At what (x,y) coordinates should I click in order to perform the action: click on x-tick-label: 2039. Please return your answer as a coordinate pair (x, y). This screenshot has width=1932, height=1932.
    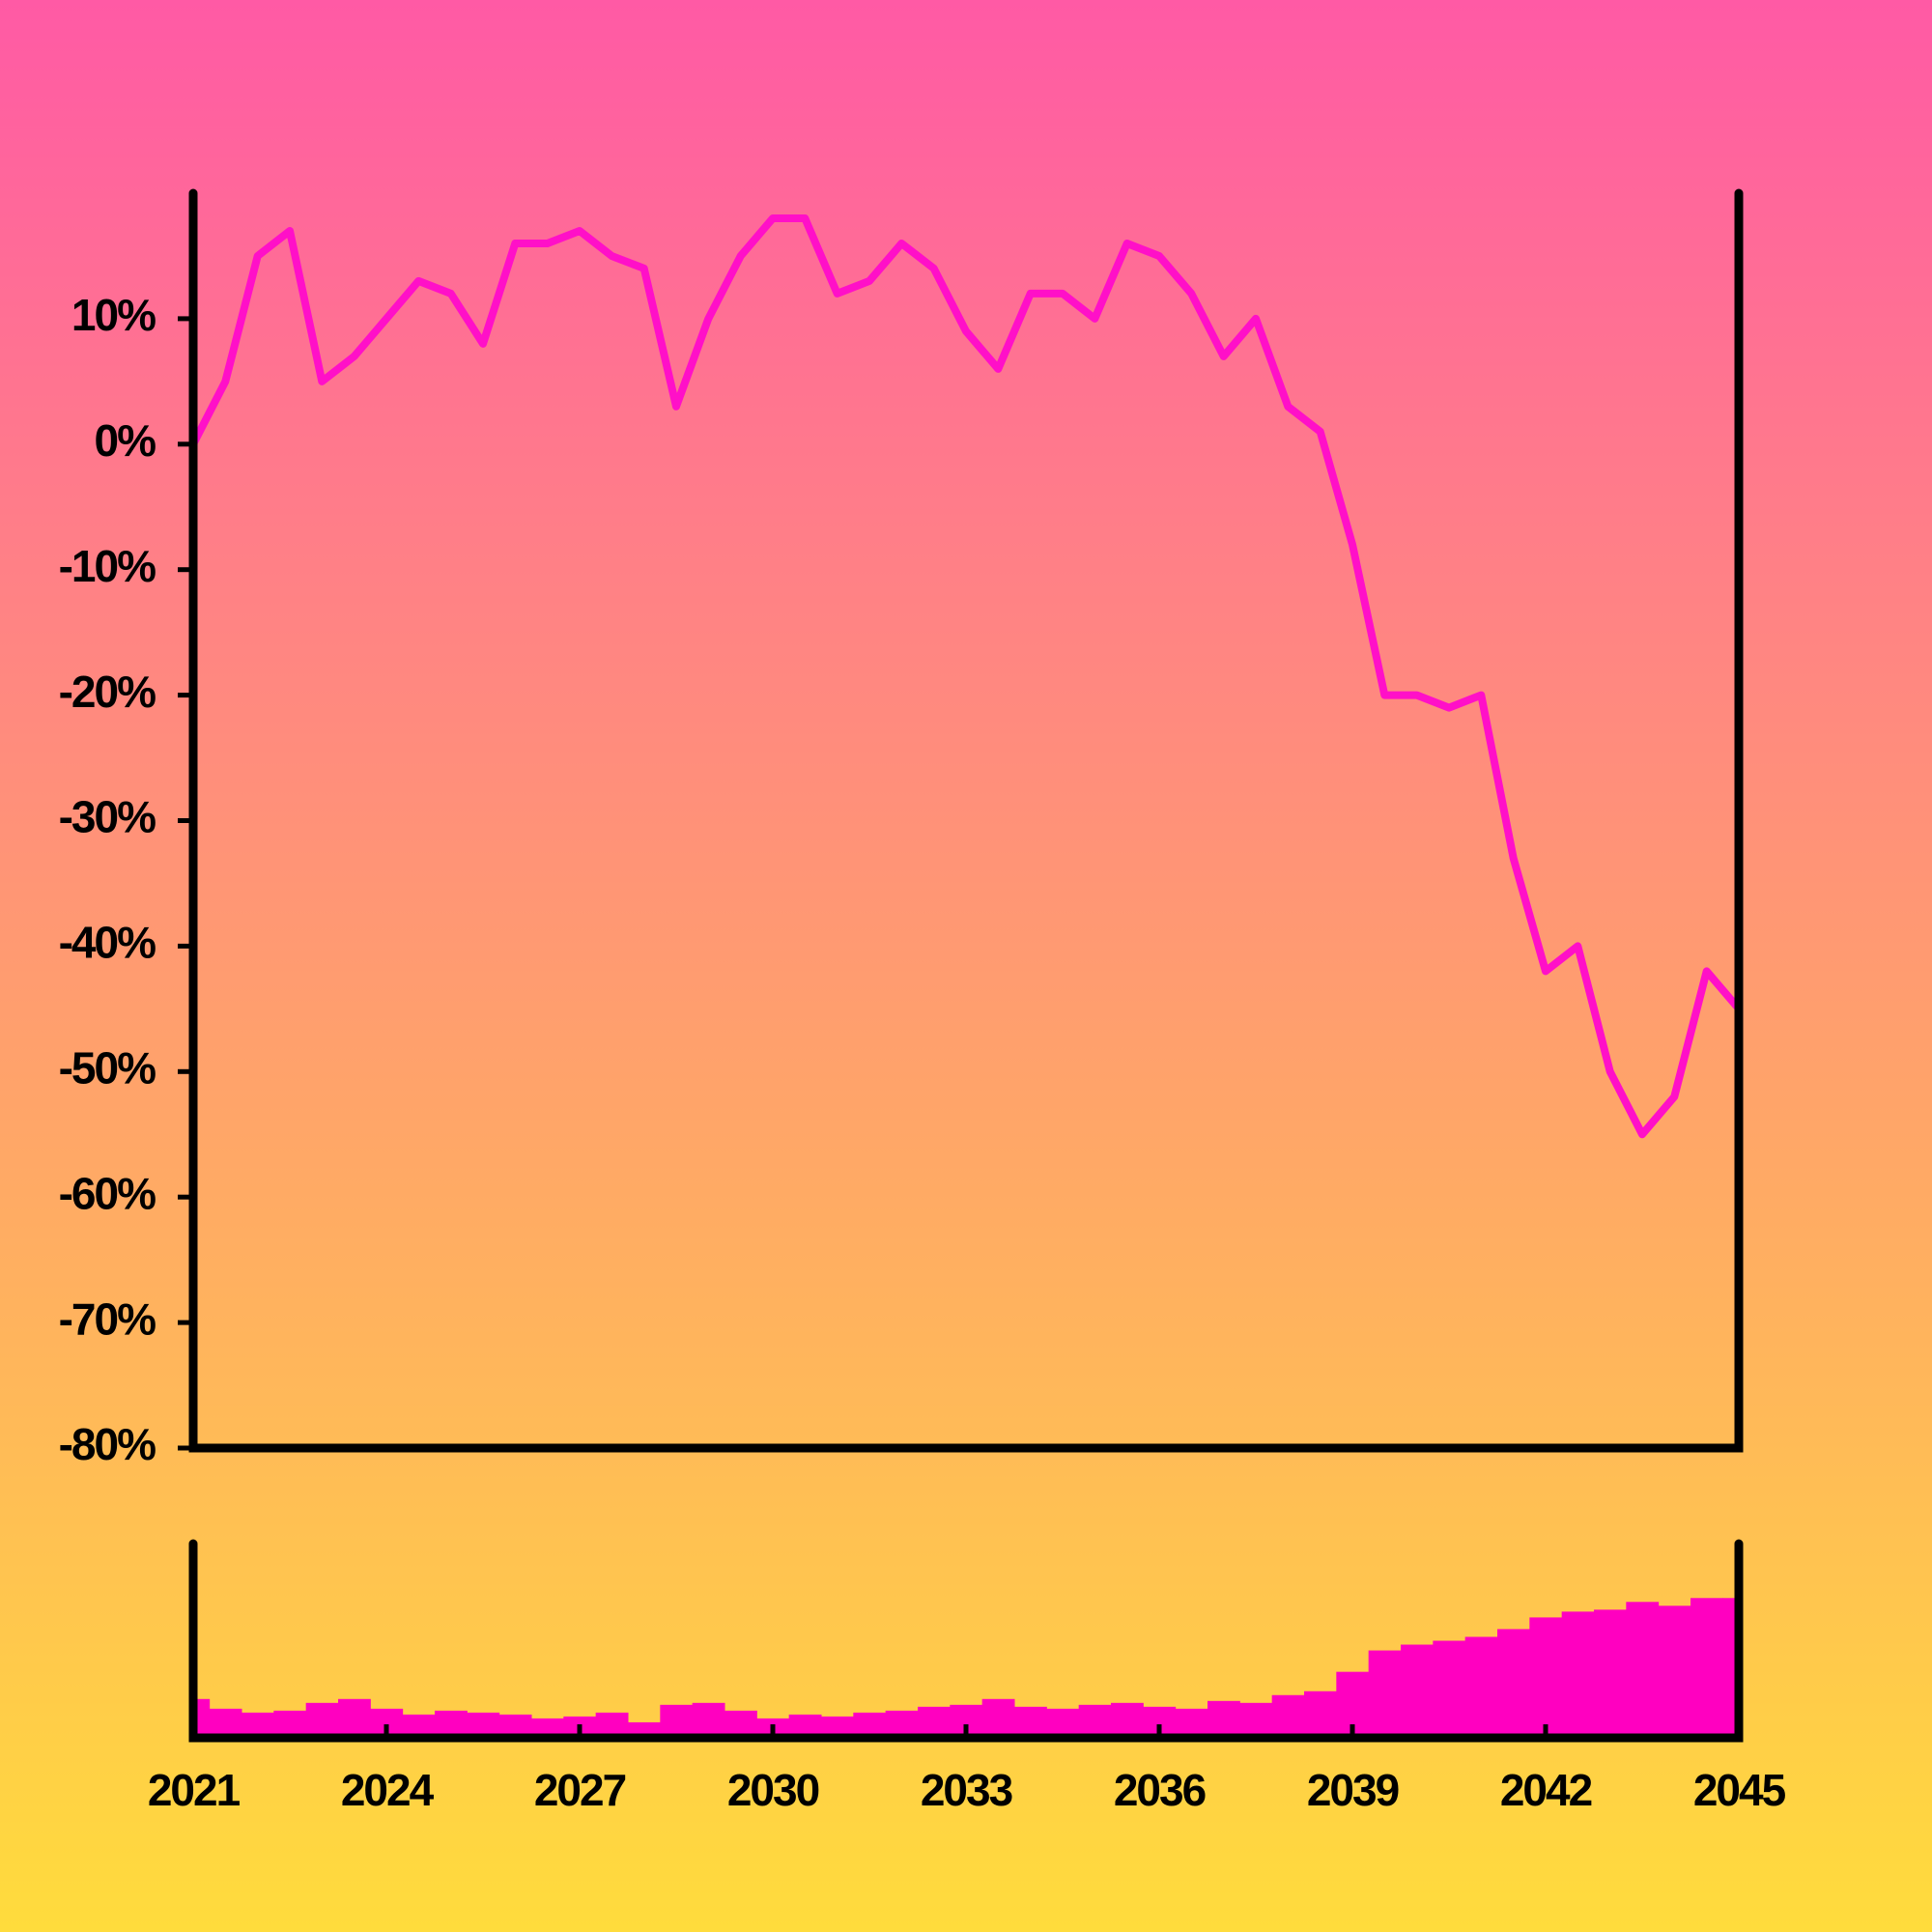
    Looking at the image, I should click on (1353, 1790).